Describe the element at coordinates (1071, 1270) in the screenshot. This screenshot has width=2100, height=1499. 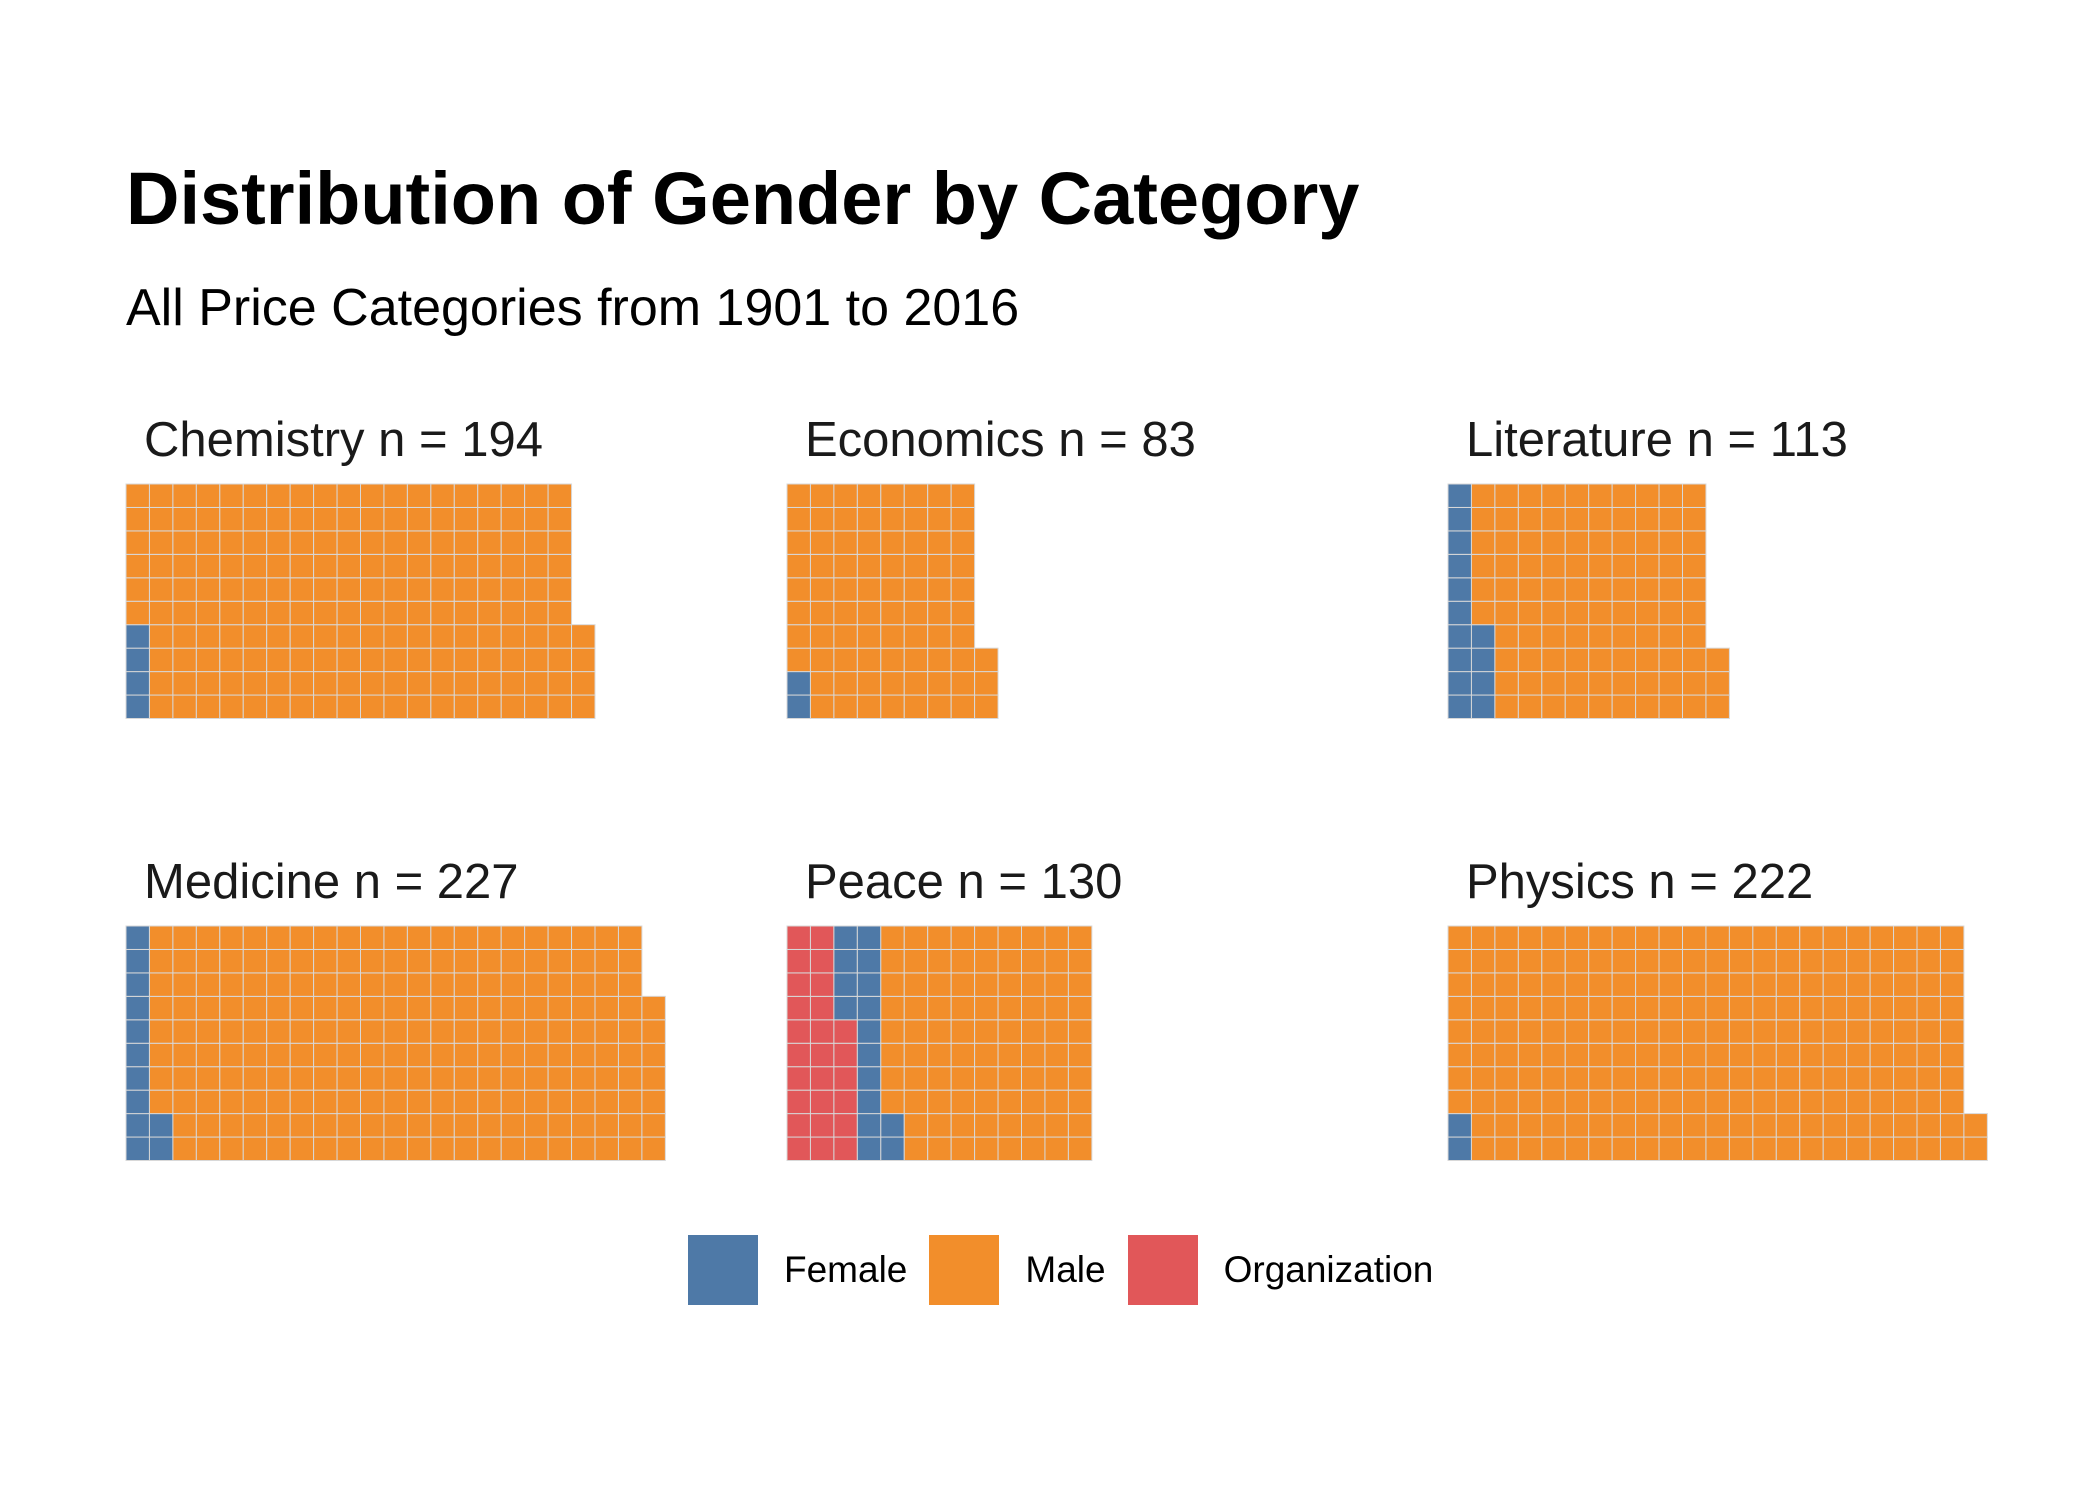
I see `legend: Female Male Organization` at that location.